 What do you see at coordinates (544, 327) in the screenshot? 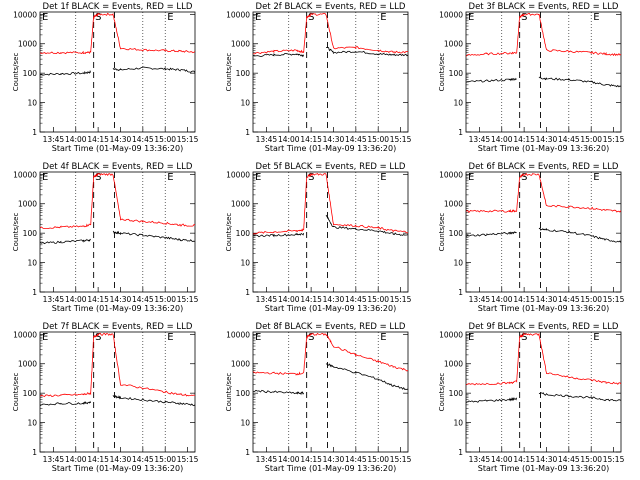
I see `panel-title: Det 9f BLACK = Events, RED = LLD` at bounding box center [544, 327].